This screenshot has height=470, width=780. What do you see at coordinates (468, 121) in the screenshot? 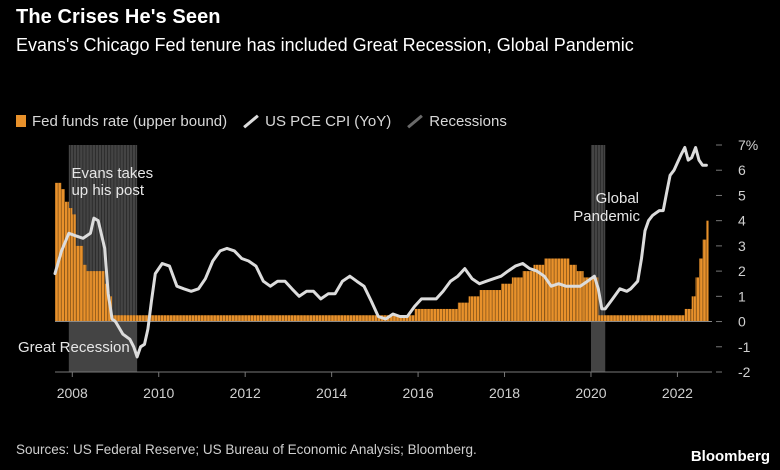
I see `legend-label-recessions: Recessions` at bounding box center [468, 121].